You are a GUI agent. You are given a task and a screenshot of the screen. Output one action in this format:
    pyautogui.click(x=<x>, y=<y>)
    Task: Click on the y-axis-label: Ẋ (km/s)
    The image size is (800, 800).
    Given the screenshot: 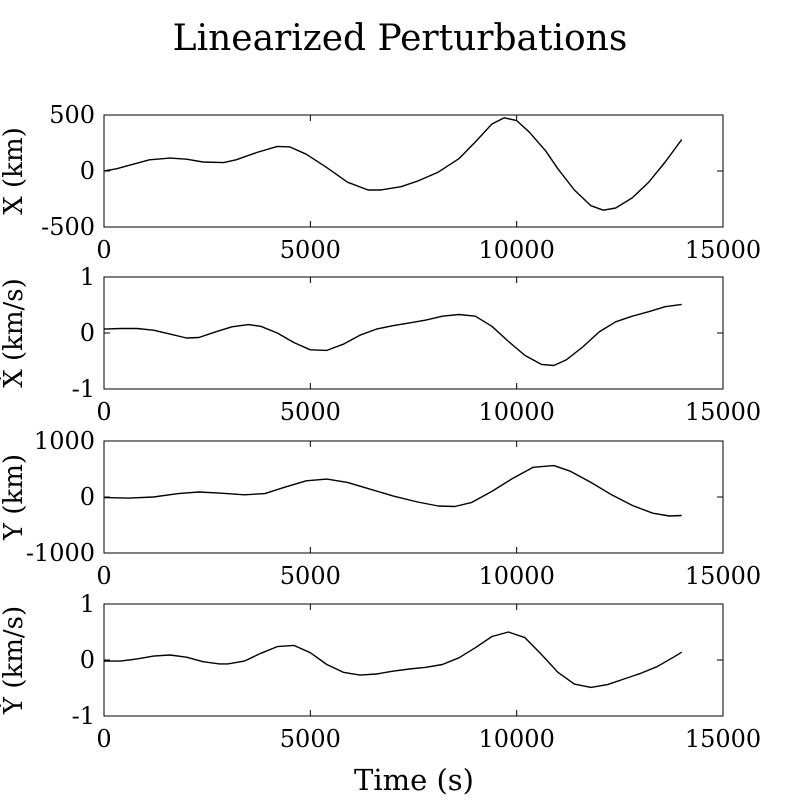 What is the action you would take?
    pyautogui.click(x=14, y=333)
    